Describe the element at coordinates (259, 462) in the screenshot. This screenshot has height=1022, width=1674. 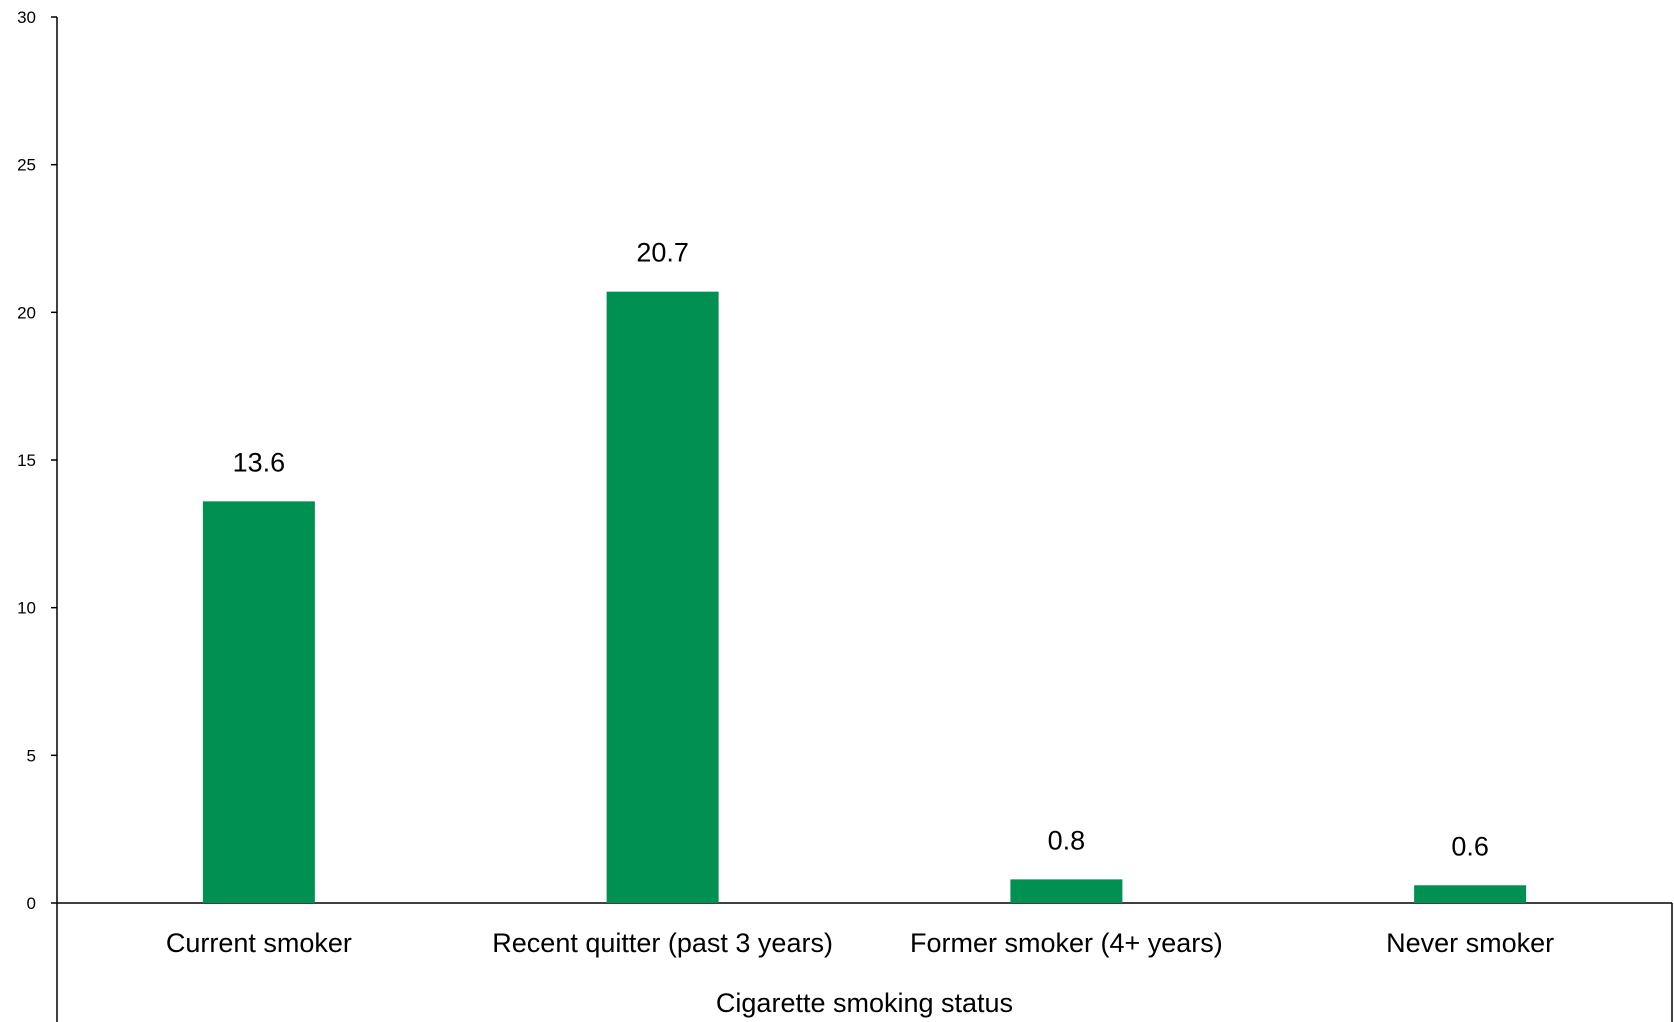
I see `data-label: 13.6` at that location.